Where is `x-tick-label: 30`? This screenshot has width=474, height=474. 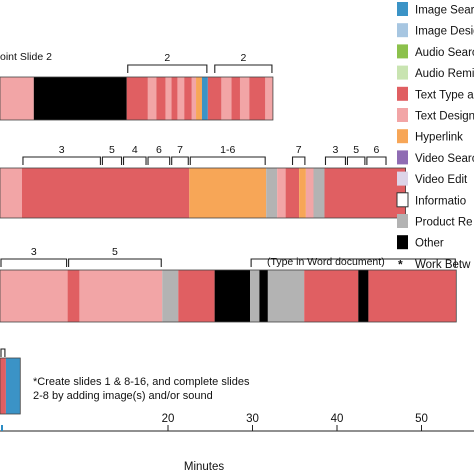
x-tick-label: 30 is located at coordinates (252, 419).